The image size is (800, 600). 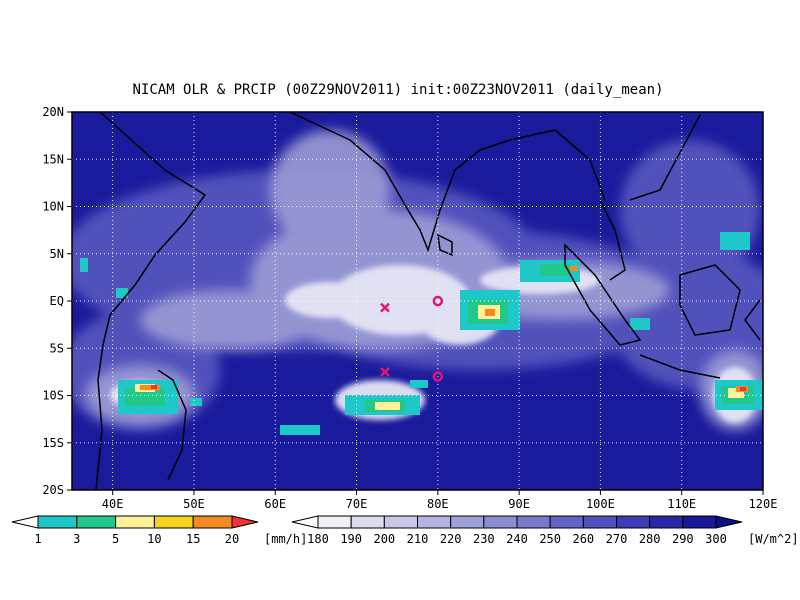 I want to click on lon-tick-label: 50E, so click(x=194, y=504).